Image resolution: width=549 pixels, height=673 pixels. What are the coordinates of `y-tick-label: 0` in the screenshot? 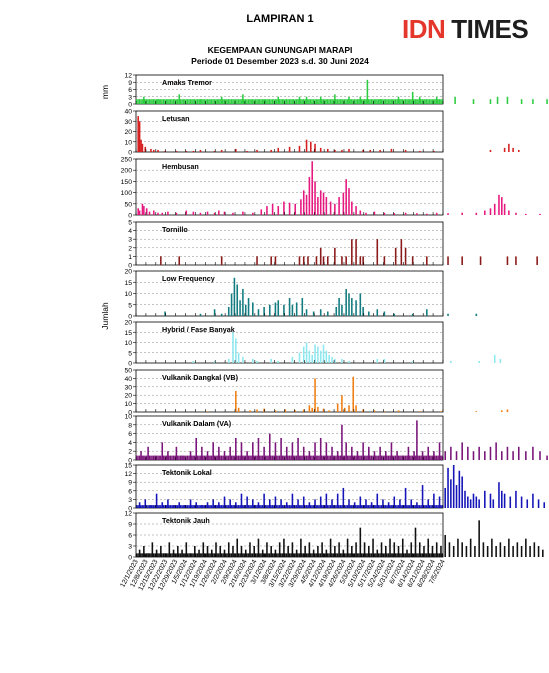 It's located at (130, 266).